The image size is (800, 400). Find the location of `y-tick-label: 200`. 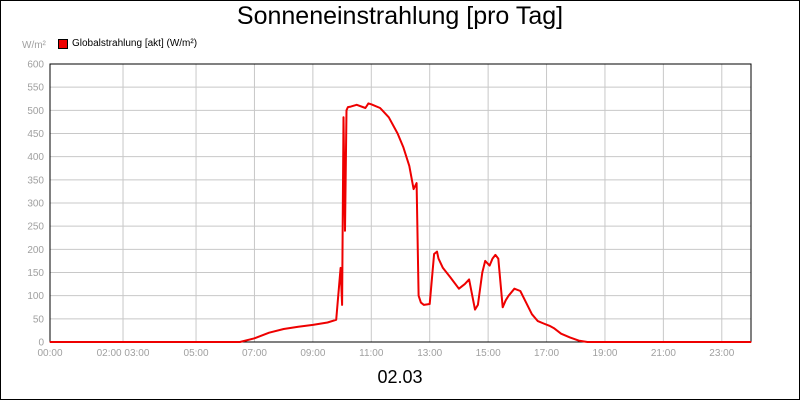

y-tick-label: 200 is located at coordinates (35, 250).